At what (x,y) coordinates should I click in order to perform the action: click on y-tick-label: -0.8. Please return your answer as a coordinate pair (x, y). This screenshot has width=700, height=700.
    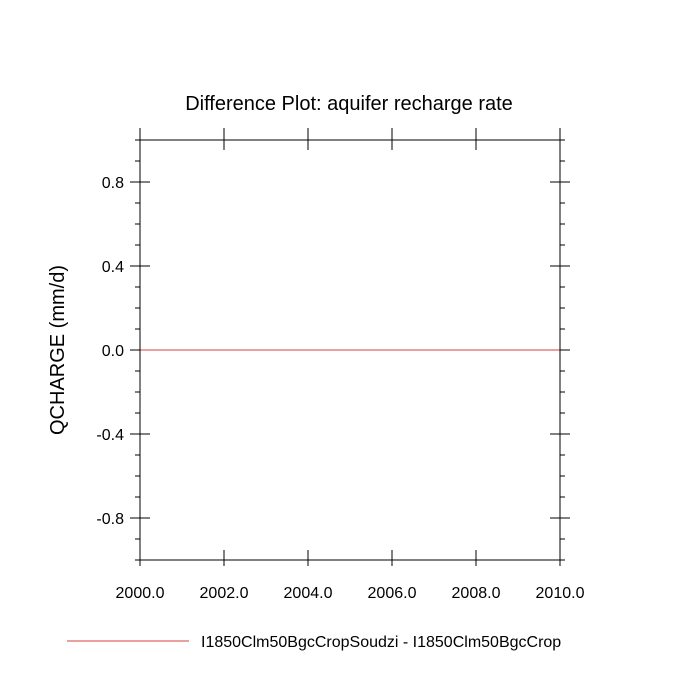
    Looking at the image, I should click on (110, 519).